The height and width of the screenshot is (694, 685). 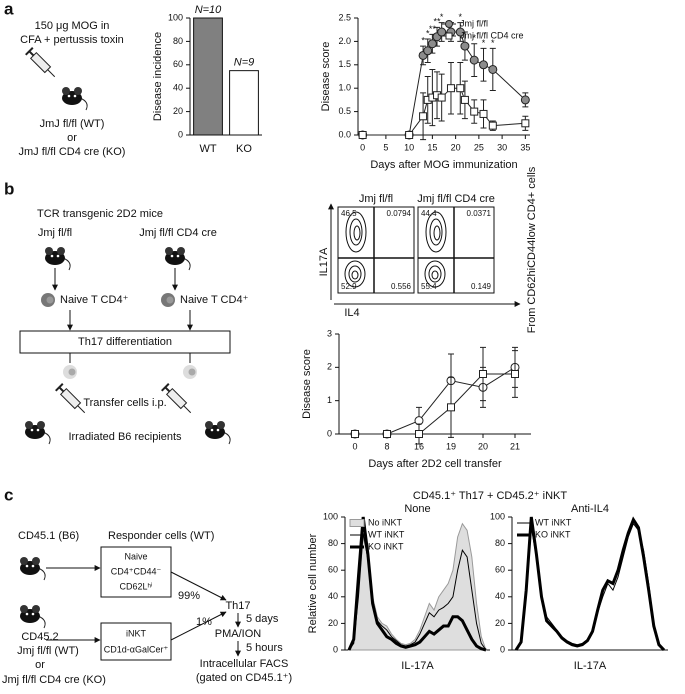 I want to click on quadrant-value: 0.556, so click(x=401, y=286).